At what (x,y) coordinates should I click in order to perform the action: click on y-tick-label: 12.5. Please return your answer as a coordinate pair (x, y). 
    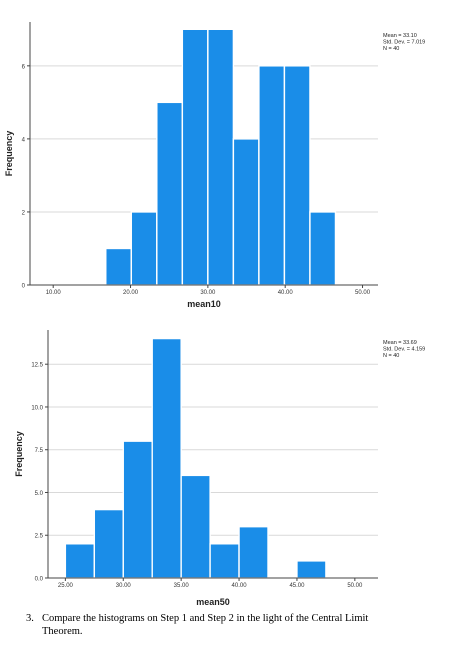
    Looking at the image, I should click on (37, 366).